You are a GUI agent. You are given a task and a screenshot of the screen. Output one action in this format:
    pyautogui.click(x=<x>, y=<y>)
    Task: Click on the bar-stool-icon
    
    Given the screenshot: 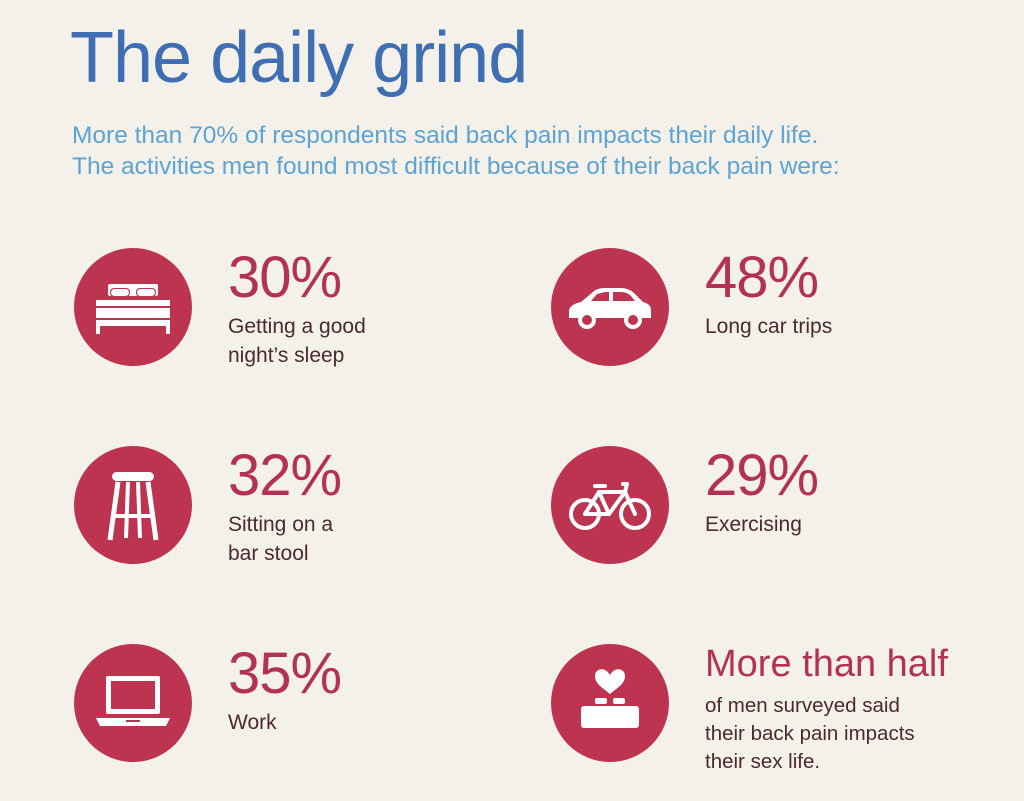 What is the action you would take?
    pyautogui.click(x=133, y=505)
    